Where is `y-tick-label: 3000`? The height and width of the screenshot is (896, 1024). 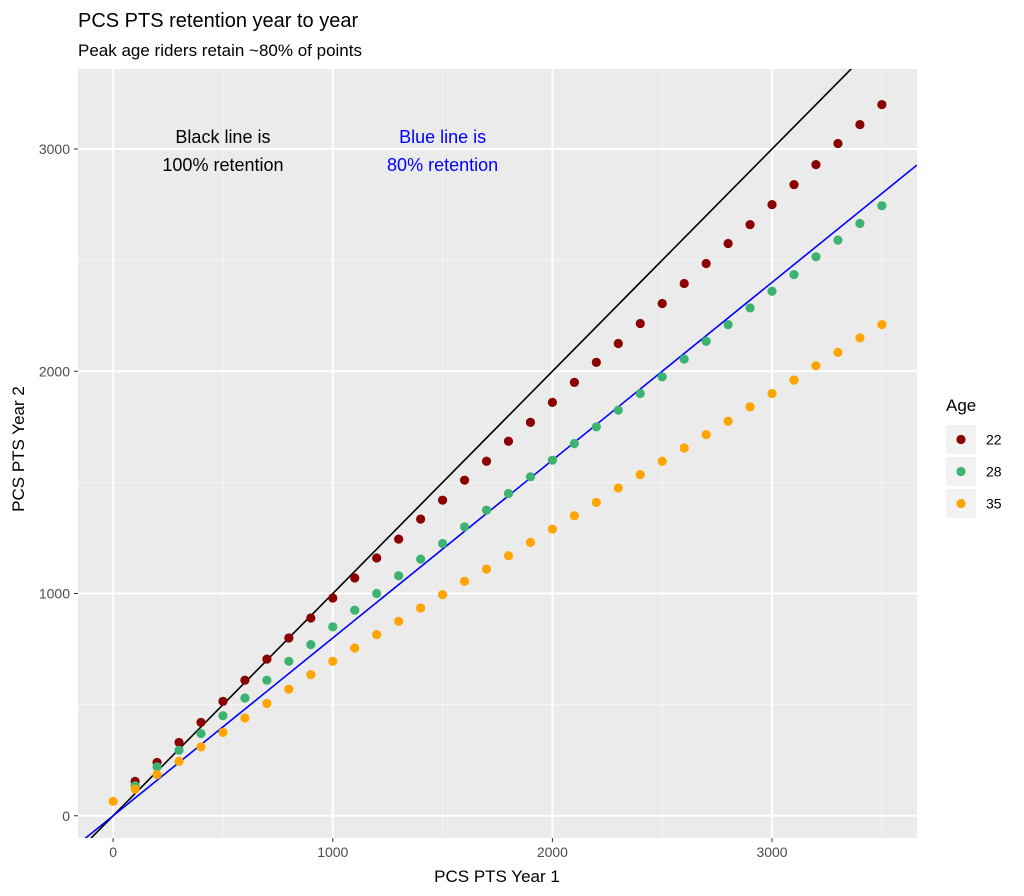
y-tick-label: 3000 is located at coordinates (54, 149).